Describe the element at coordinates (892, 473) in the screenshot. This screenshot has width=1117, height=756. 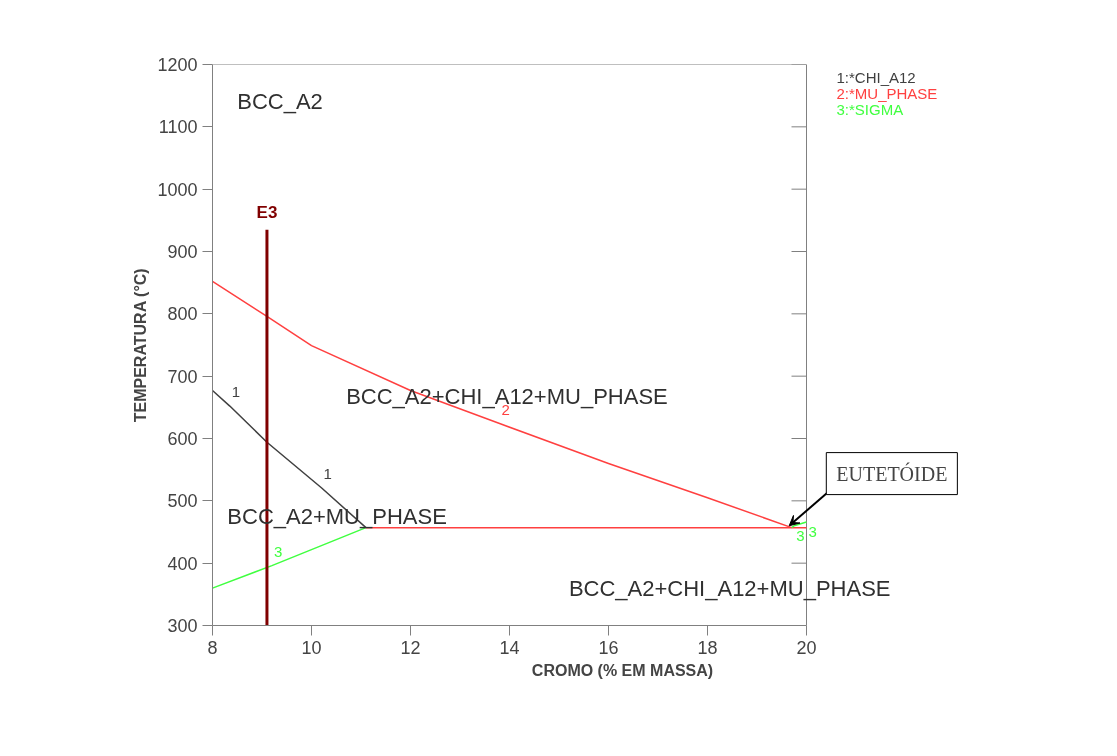
I see `annotation: EUTETÓIDE` at that location.